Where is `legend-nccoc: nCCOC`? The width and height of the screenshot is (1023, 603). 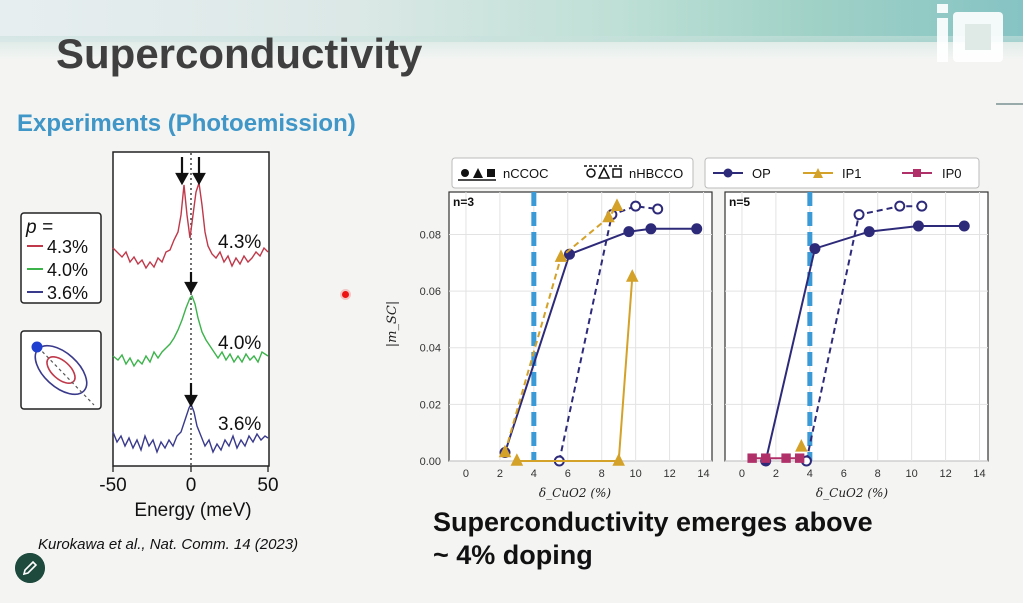
legend-nccoc: nCCOC is located at coordinates (526, 173).